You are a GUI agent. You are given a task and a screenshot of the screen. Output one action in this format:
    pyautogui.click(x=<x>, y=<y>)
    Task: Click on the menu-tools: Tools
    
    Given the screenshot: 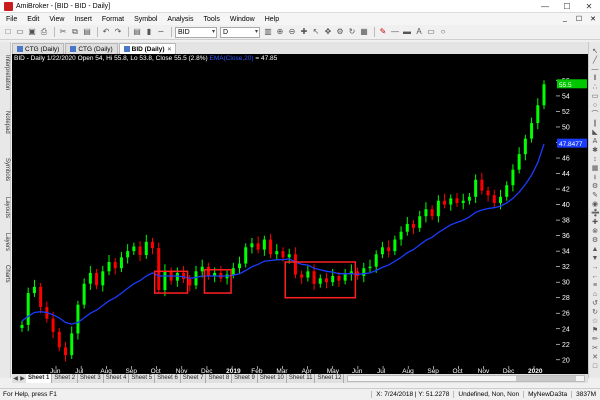 What is the action you would take?
    pyautogui.click(x=211, y=19)
    